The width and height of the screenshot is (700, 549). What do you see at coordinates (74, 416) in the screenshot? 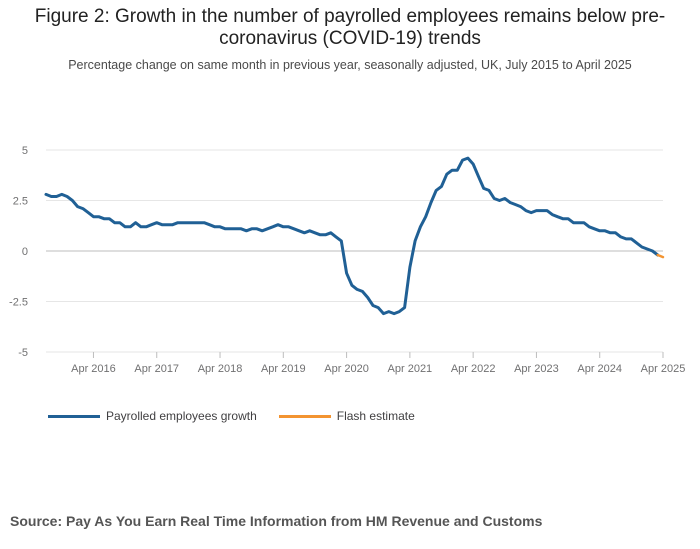
I see `legend-swatch-payrolled` at bounding box center [74, 416].